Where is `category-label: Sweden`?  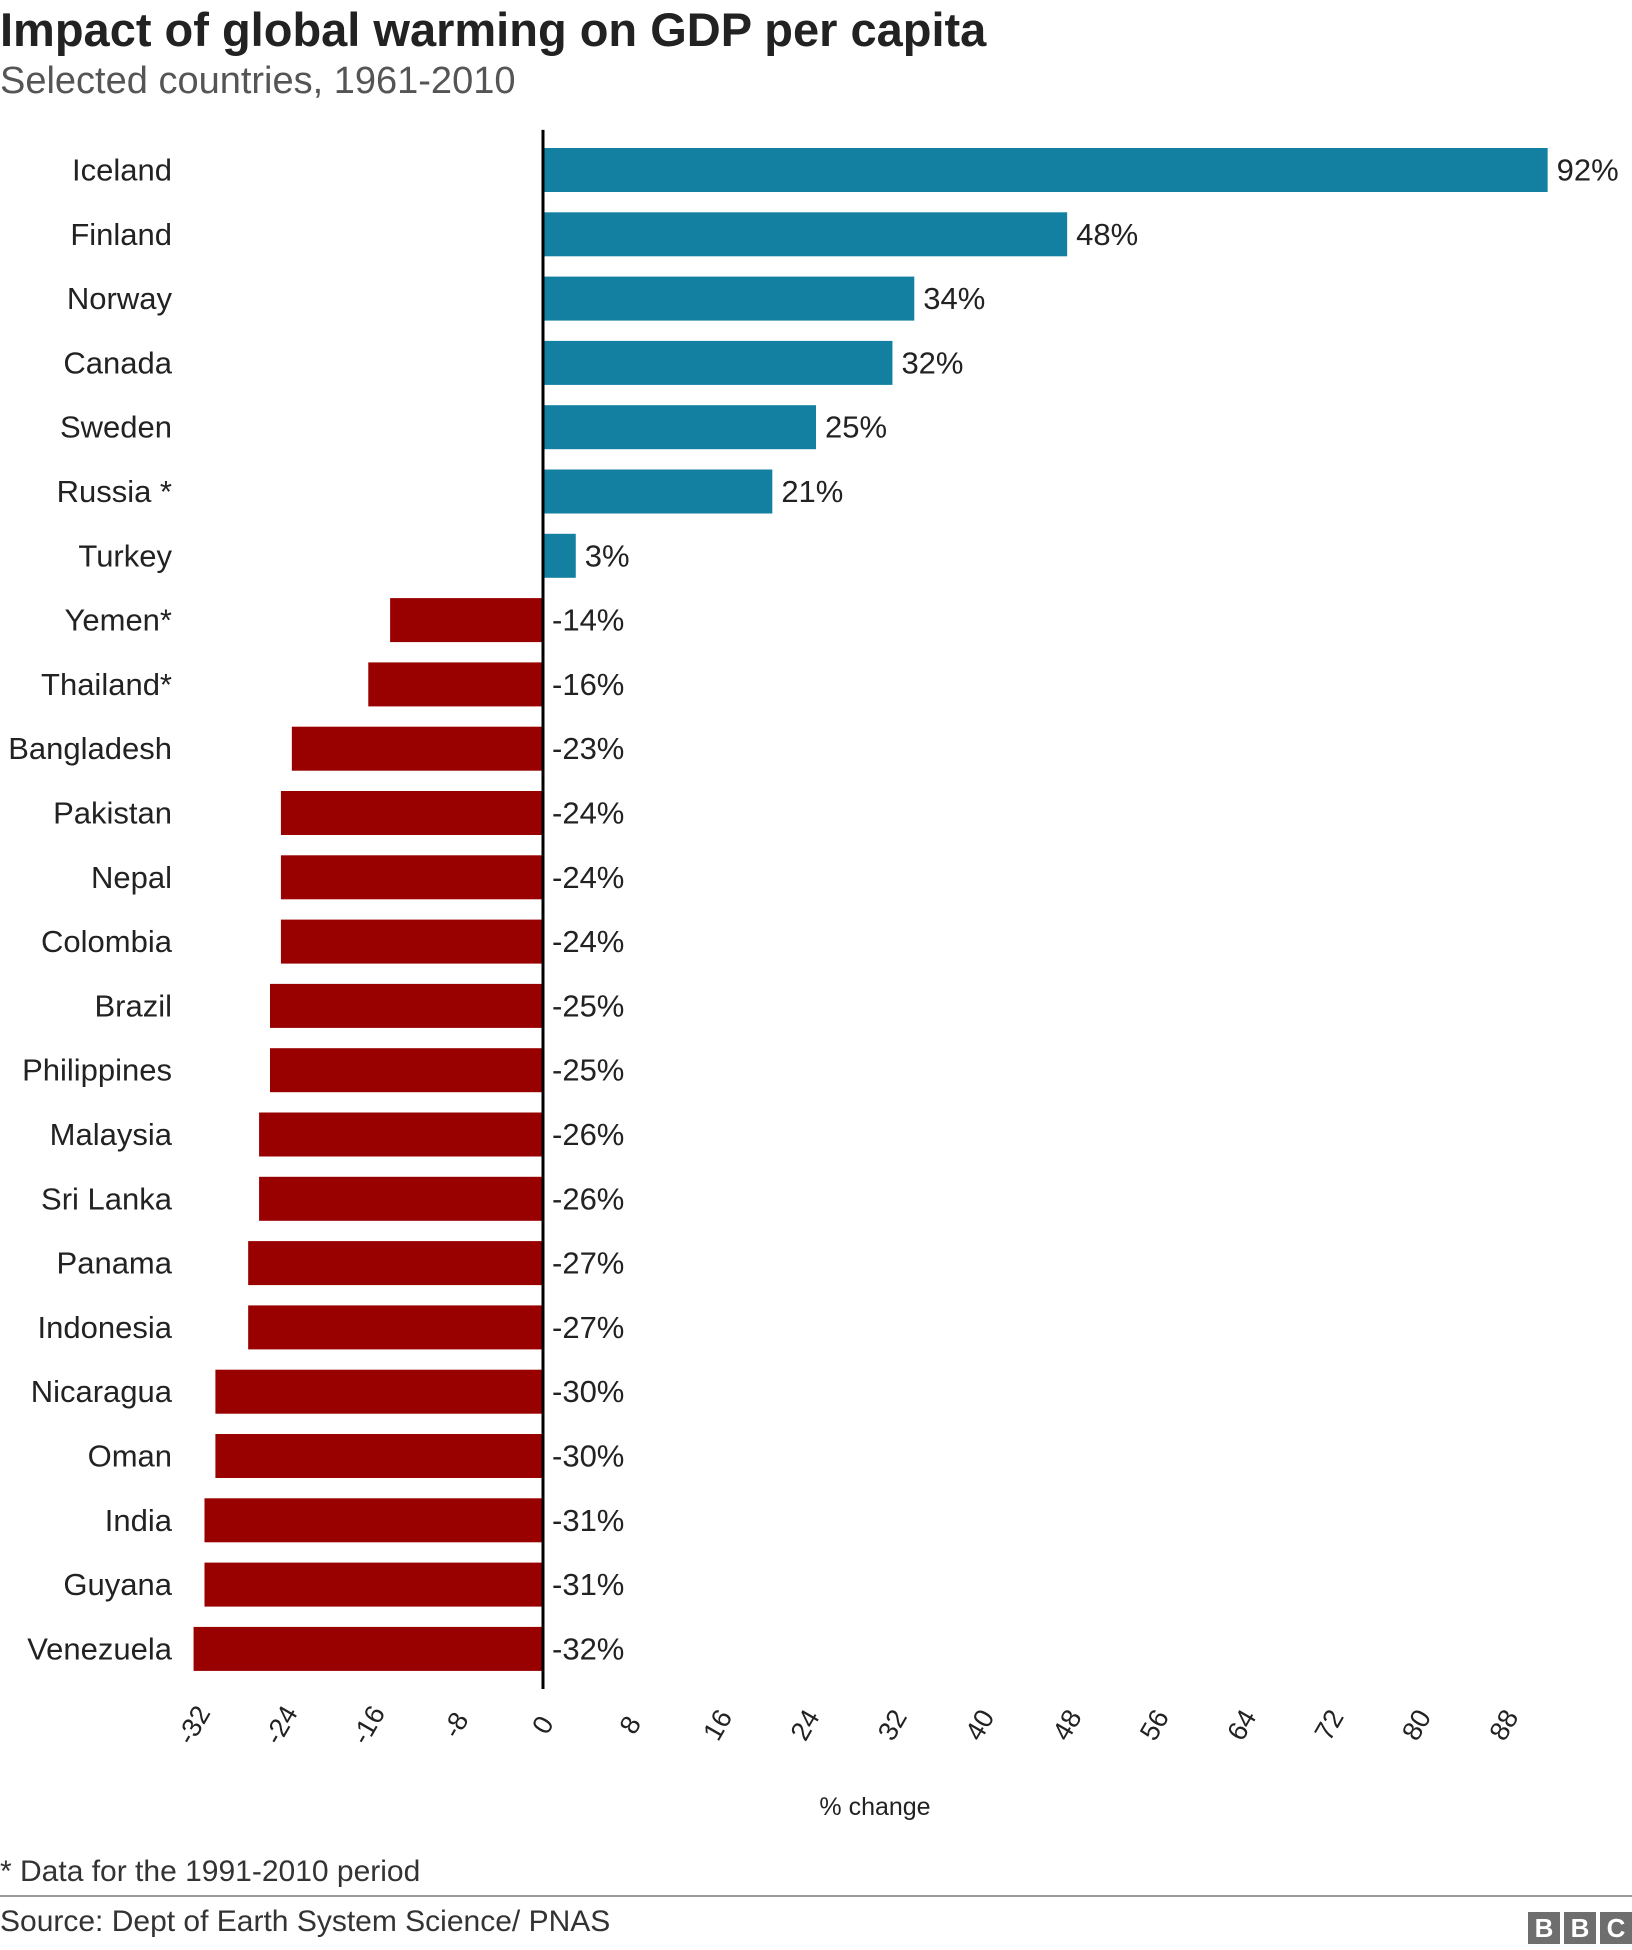
category-label: Sweden is located at coordinates (116, 427).